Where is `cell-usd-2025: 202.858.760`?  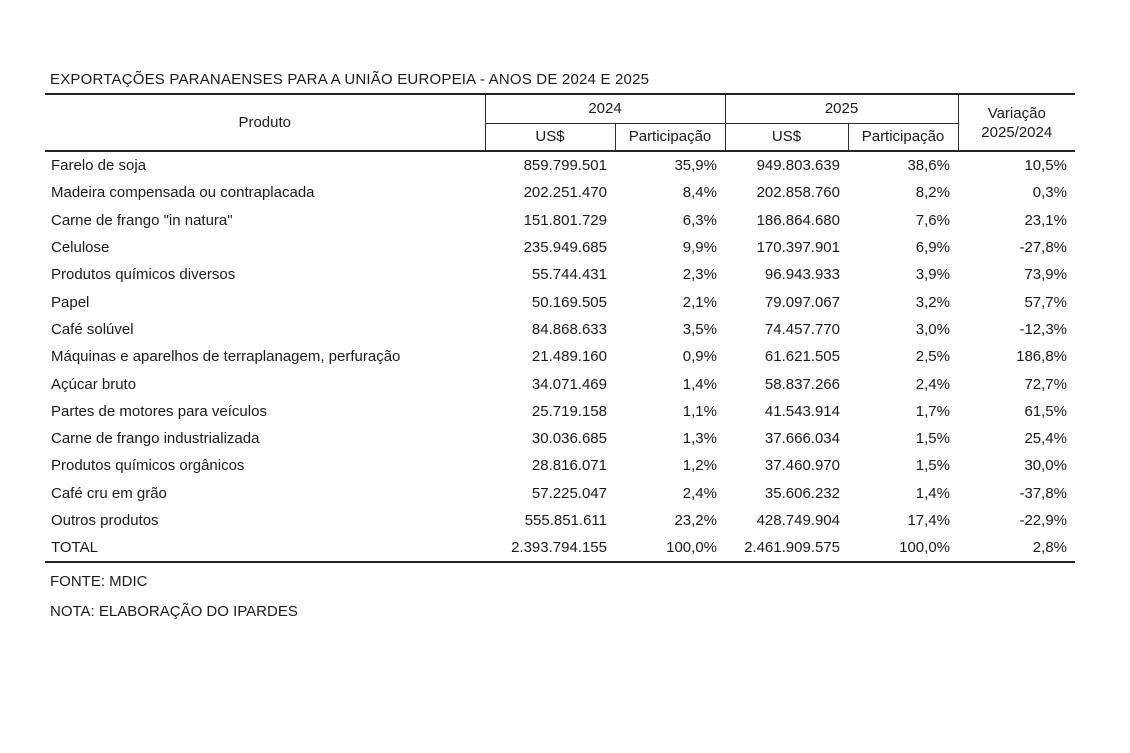
cell-usd-2025: 202.858.760 is located at coordinates (798, 193).